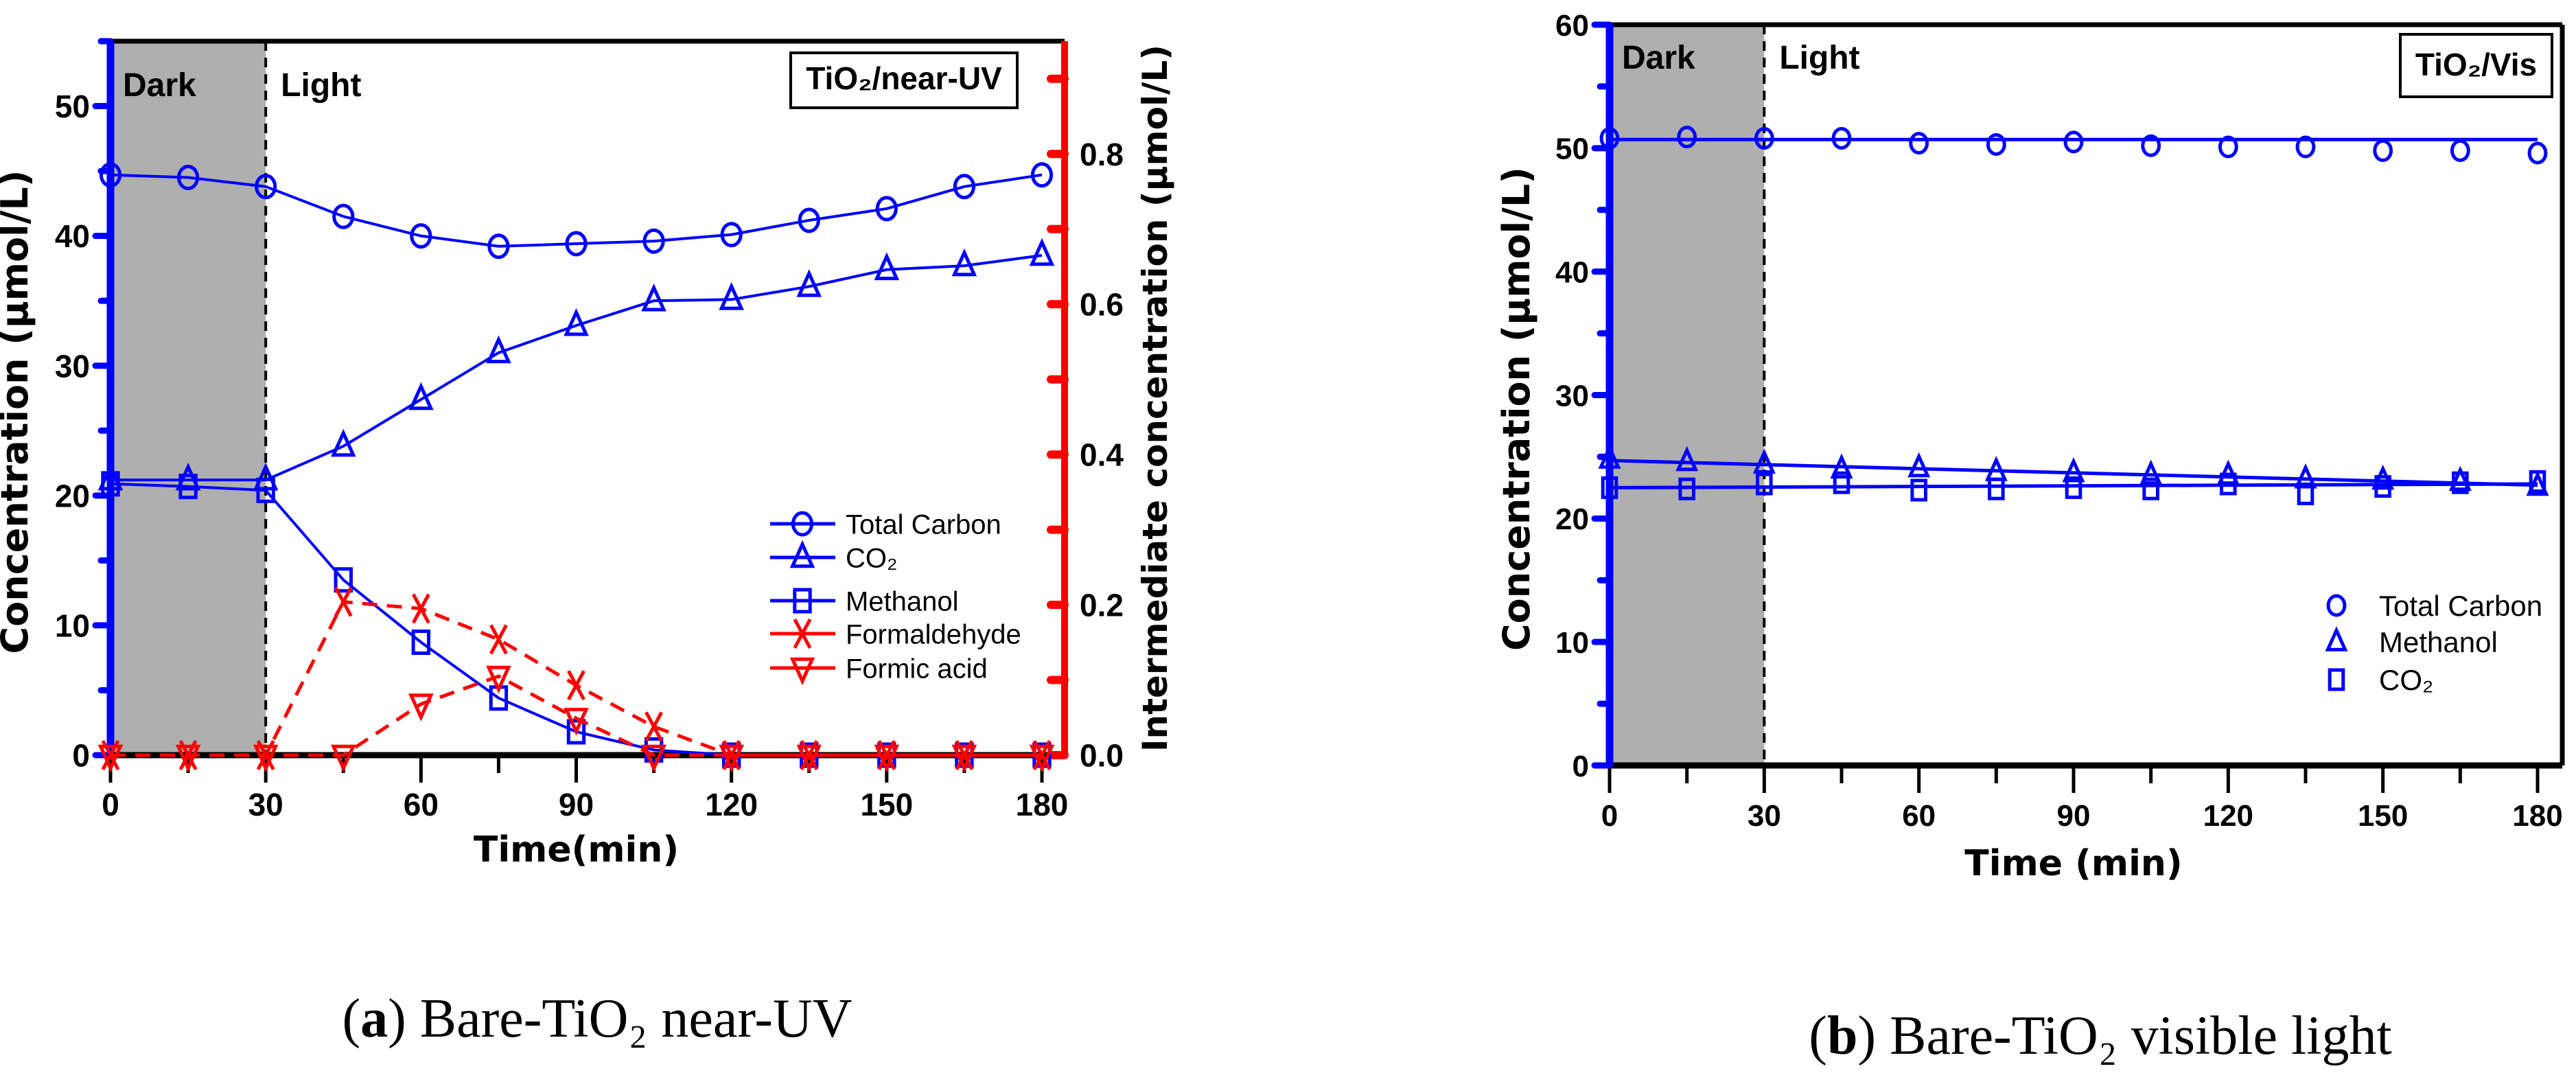  I want to click on legend-label: Formic acid, so click(917, 669).